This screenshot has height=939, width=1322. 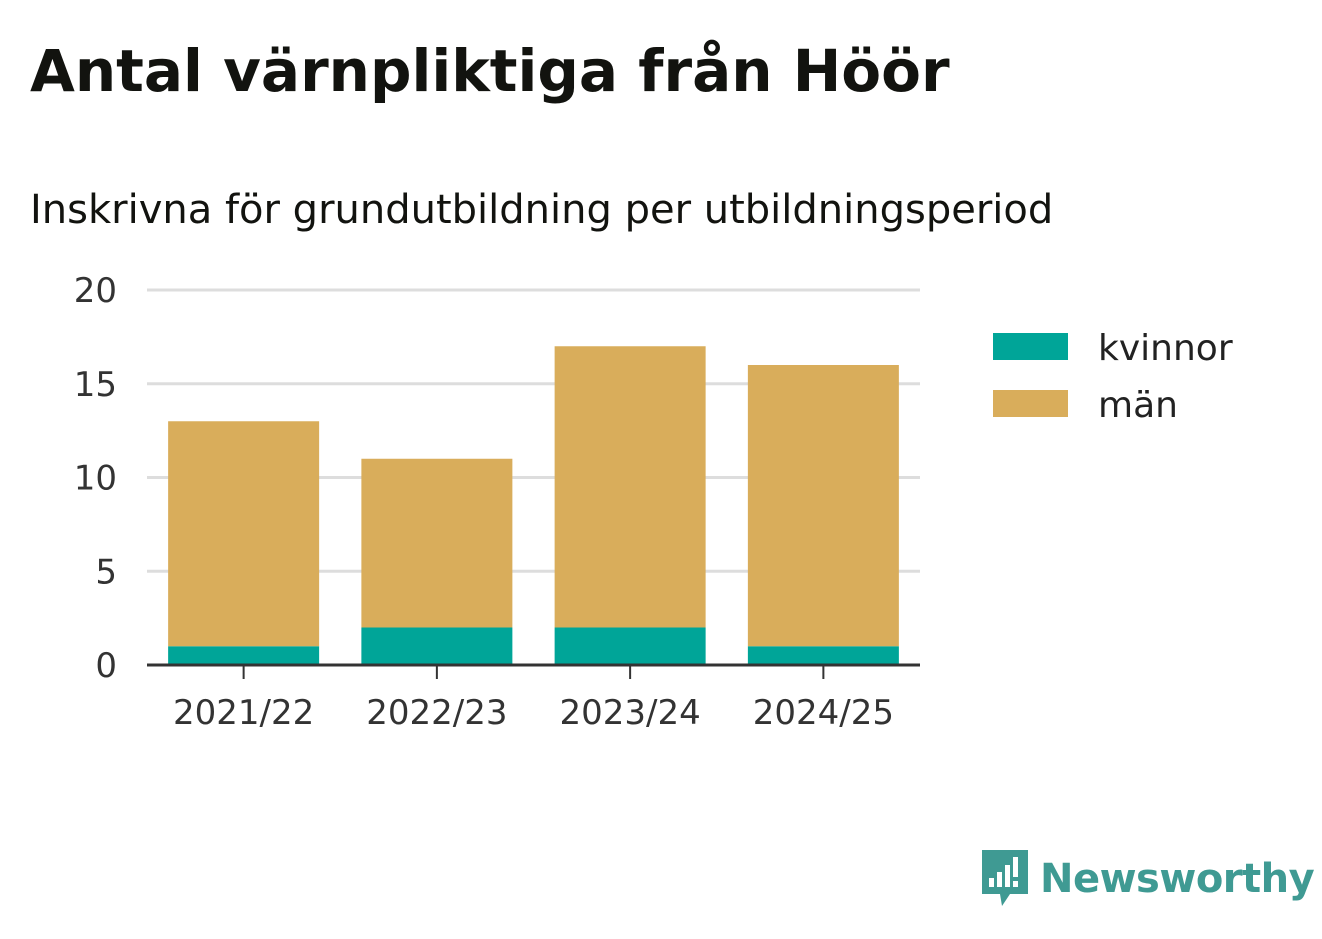 I want to click on y-tick-label: 20, so click(x=95, y=291).